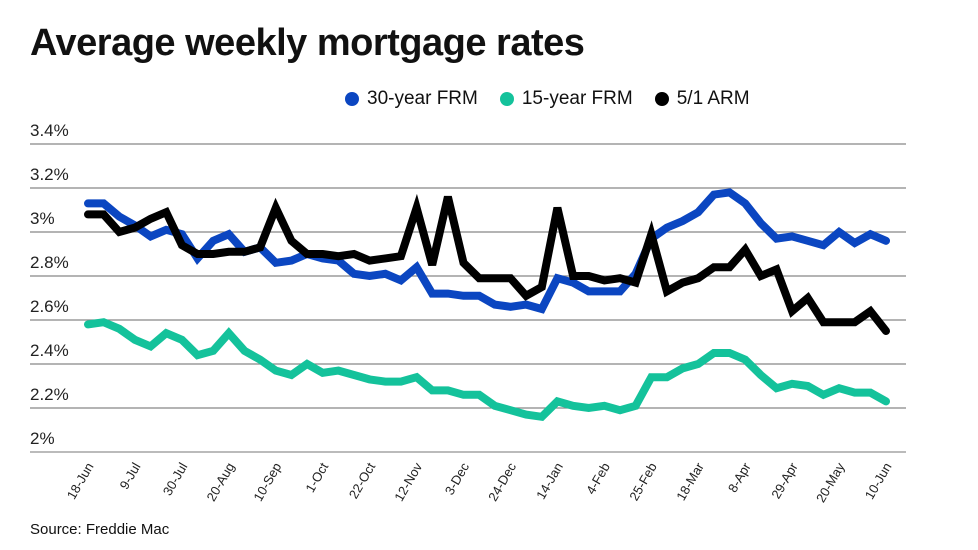  I want to click on legend-label: 15-year FRM, so click(577, 98).